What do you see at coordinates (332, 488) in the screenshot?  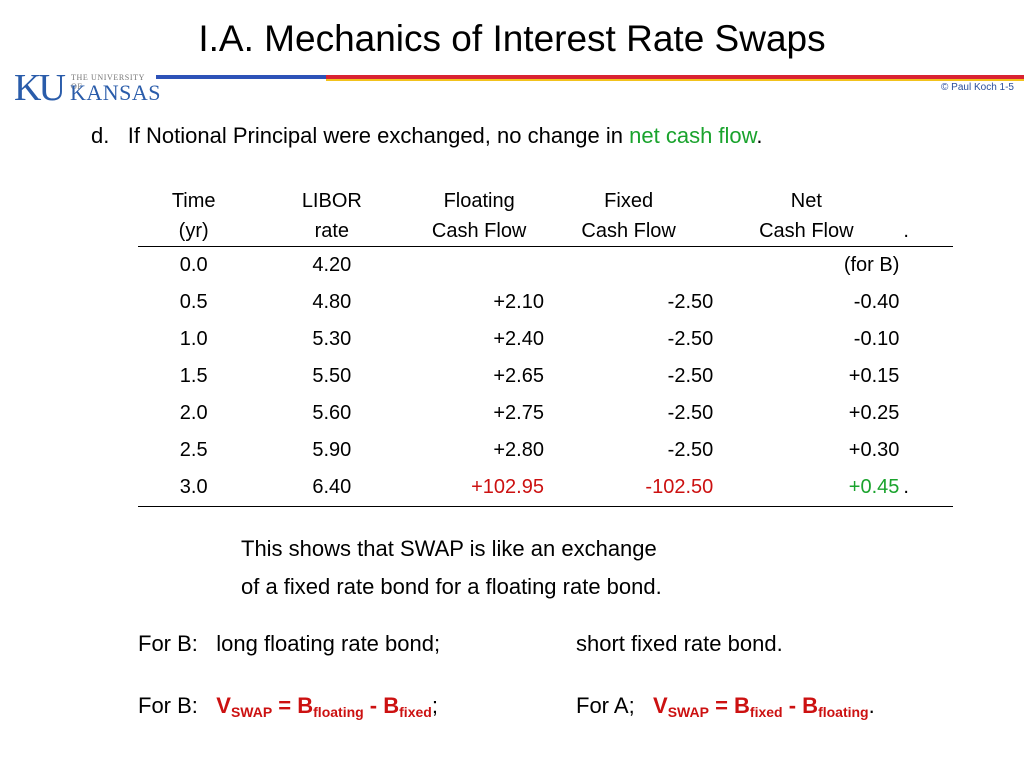 I see `cell-libor: 6.40` at bounding box center [332, 488].